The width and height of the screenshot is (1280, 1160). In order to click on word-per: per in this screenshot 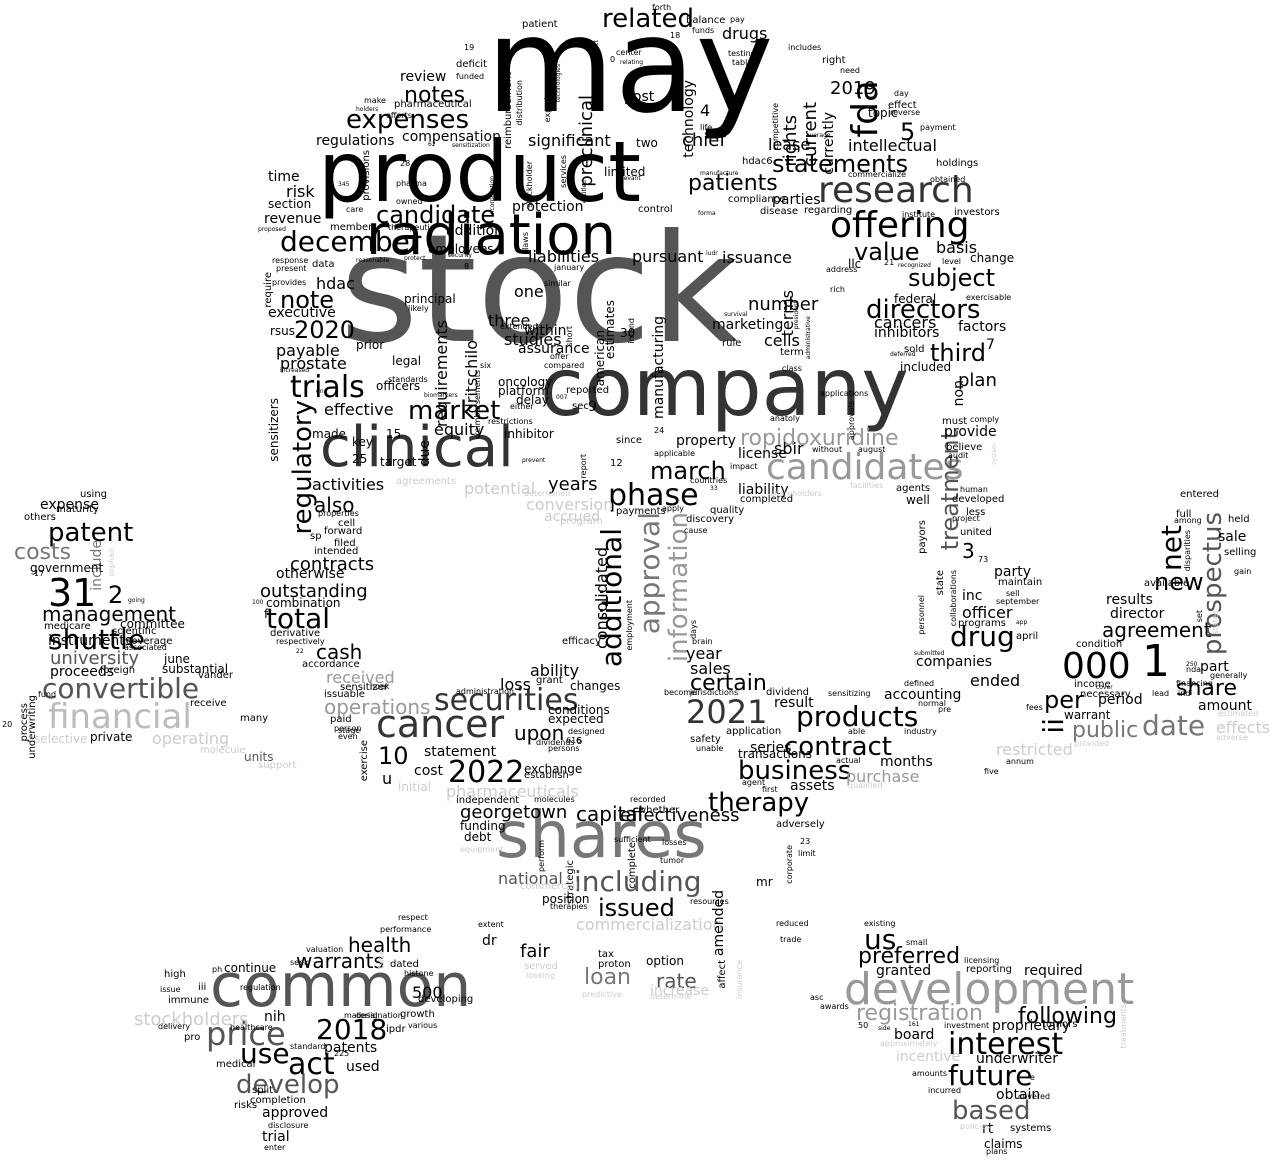, I will do `click(1064, 700)`.